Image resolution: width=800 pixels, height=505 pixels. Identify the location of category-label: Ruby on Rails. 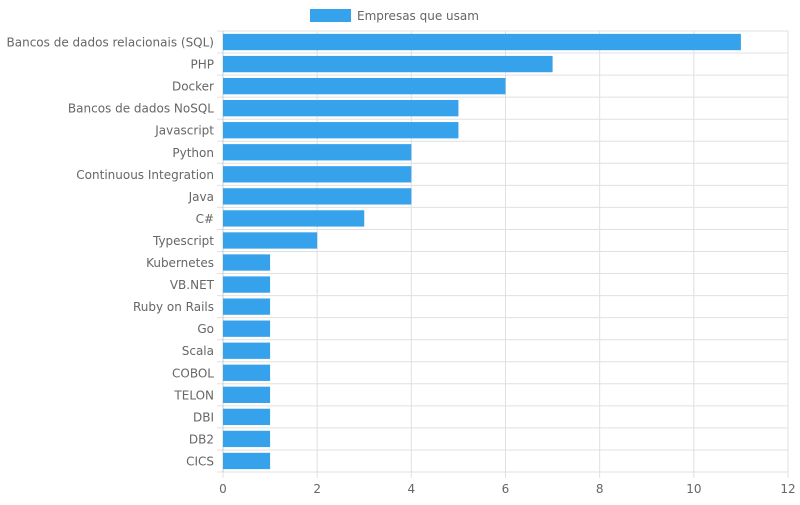
(173, 307).